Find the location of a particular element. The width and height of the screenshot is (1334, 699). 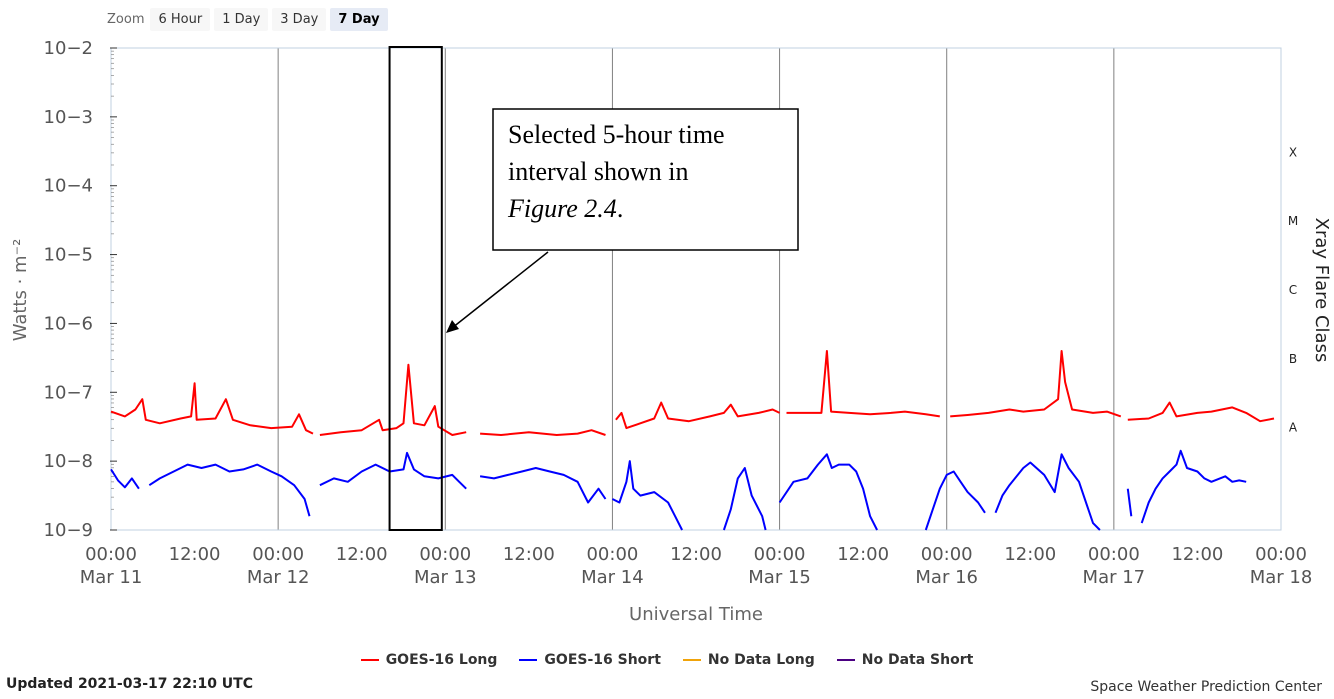

y-tick-label: 10−7 is located at coordinates (68, 392).